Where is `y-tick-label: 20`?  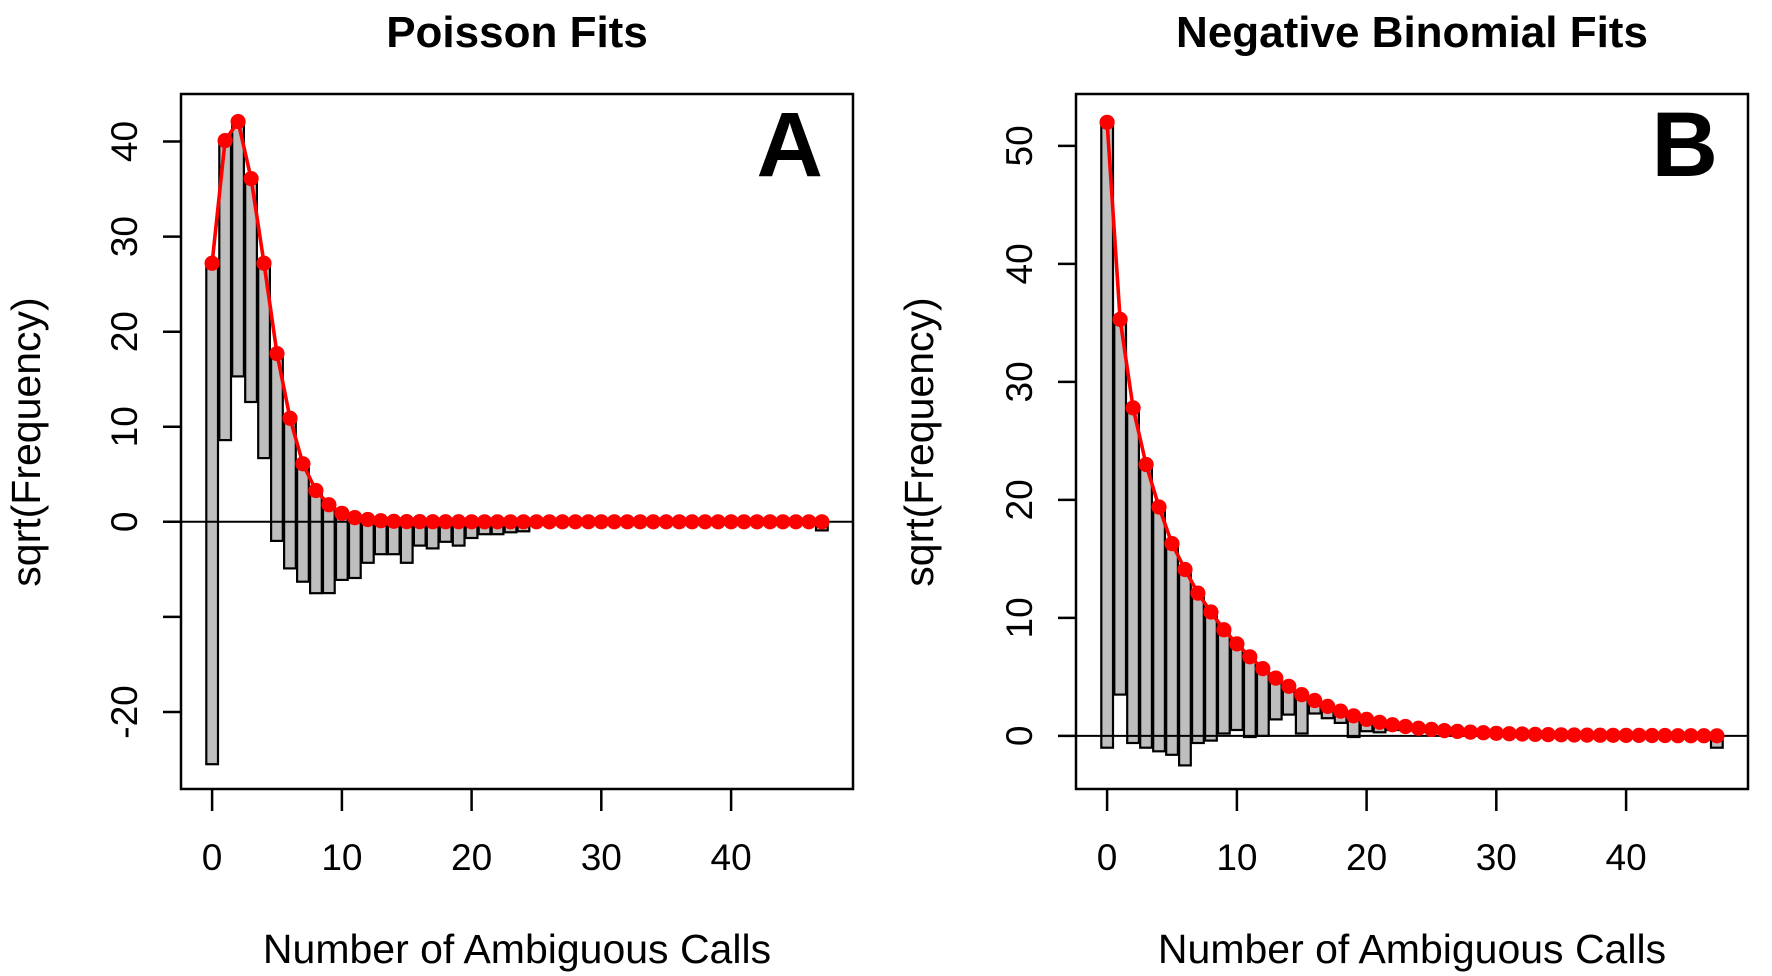
y-tick-label: 20 is located at coordinates (1019, 499).